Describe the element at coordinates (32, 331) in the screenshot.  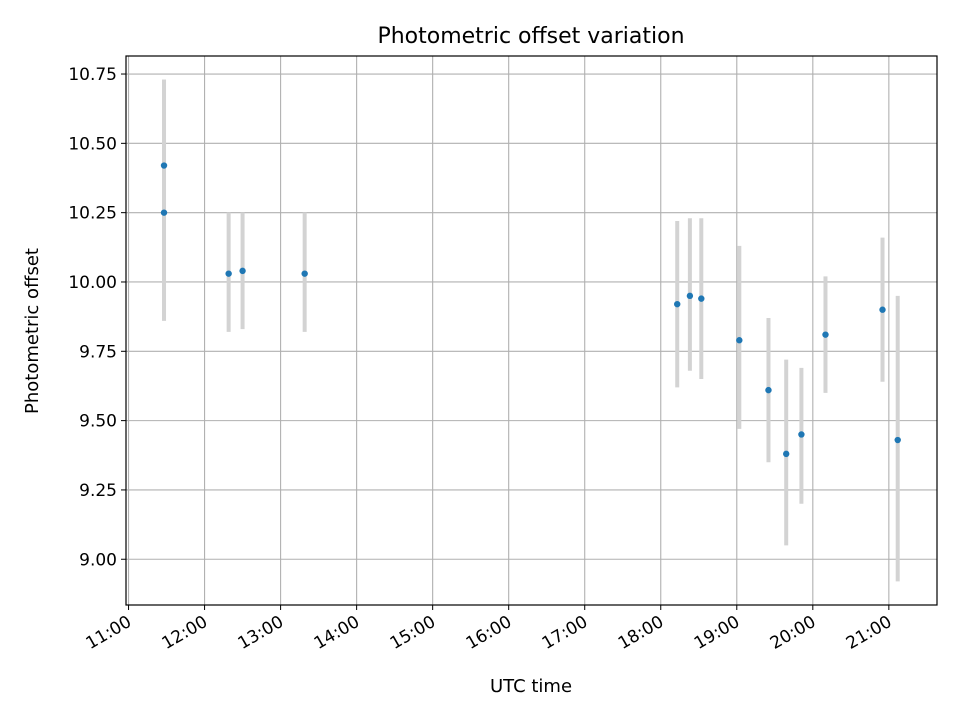
I see `y-axis-label: Photometric offset` at that location.